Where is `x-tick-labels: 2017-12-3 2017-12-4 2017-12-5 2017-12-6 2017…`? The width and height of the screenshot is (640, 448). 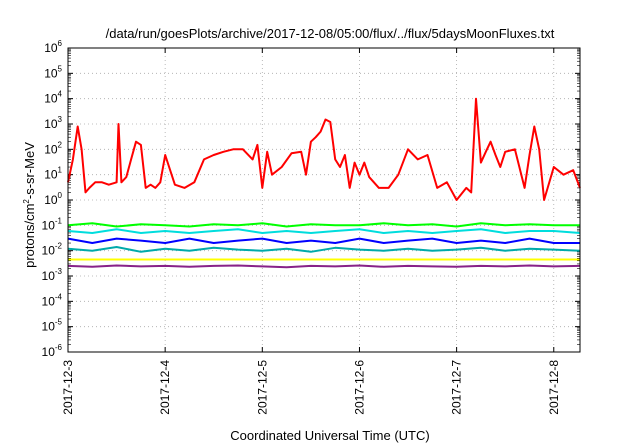 x-tick-labels: 2017-12-3 2017-12-4 2017-12-5 2017-12-6 2017… is located at coordinates (311, 387).